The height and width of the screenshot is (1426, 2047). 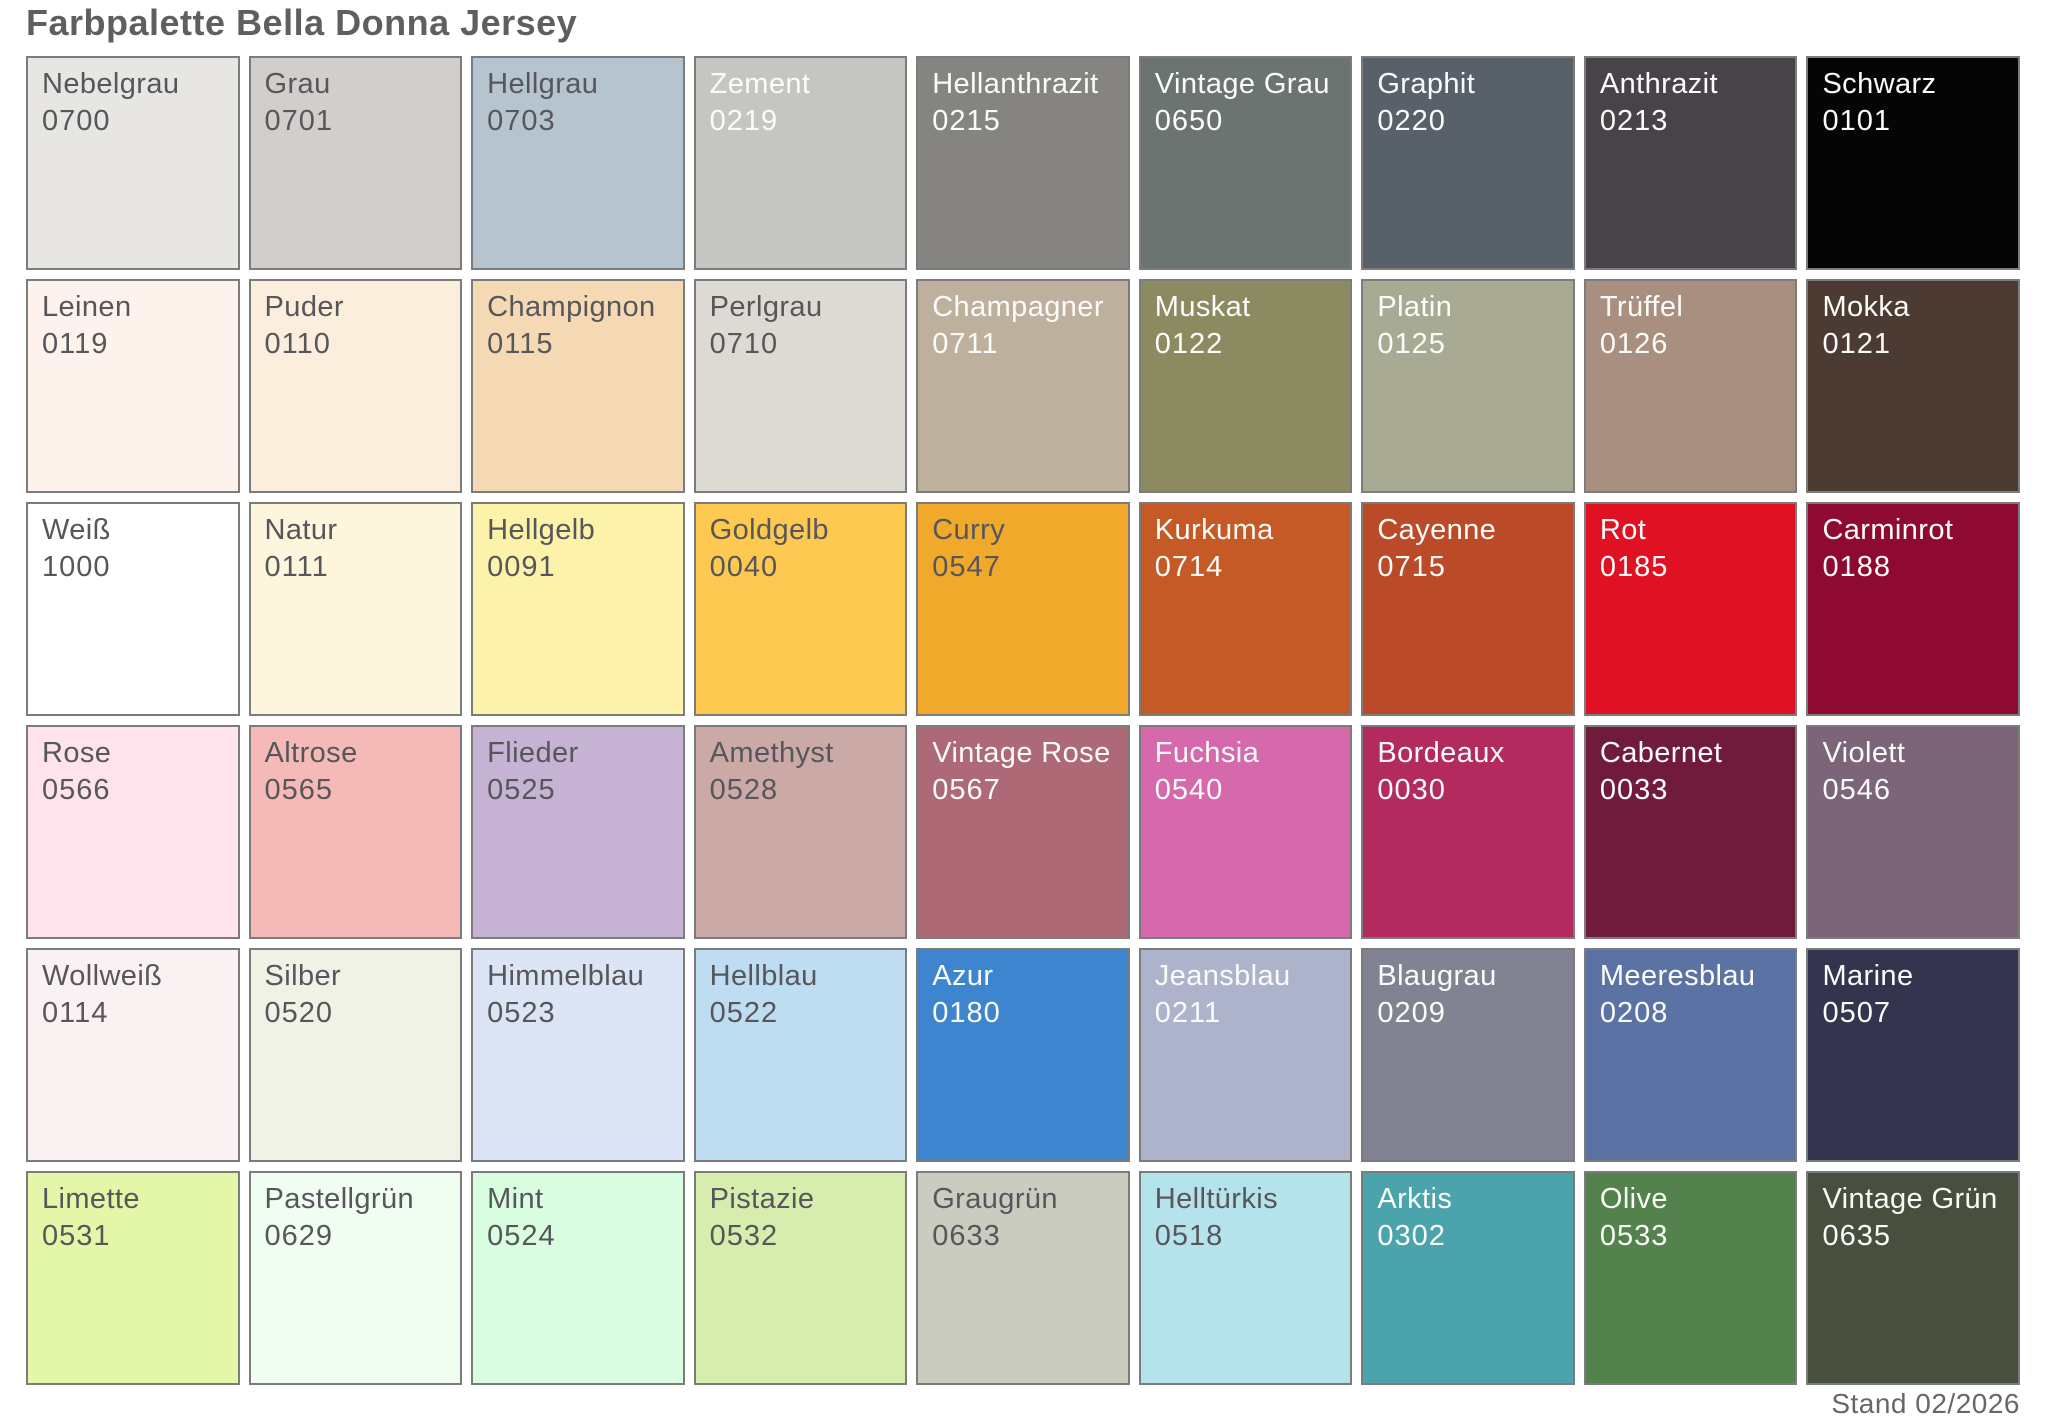 I want to click on swatch-cayenne: Cayenne 0715, so click(x=1468, y=609).